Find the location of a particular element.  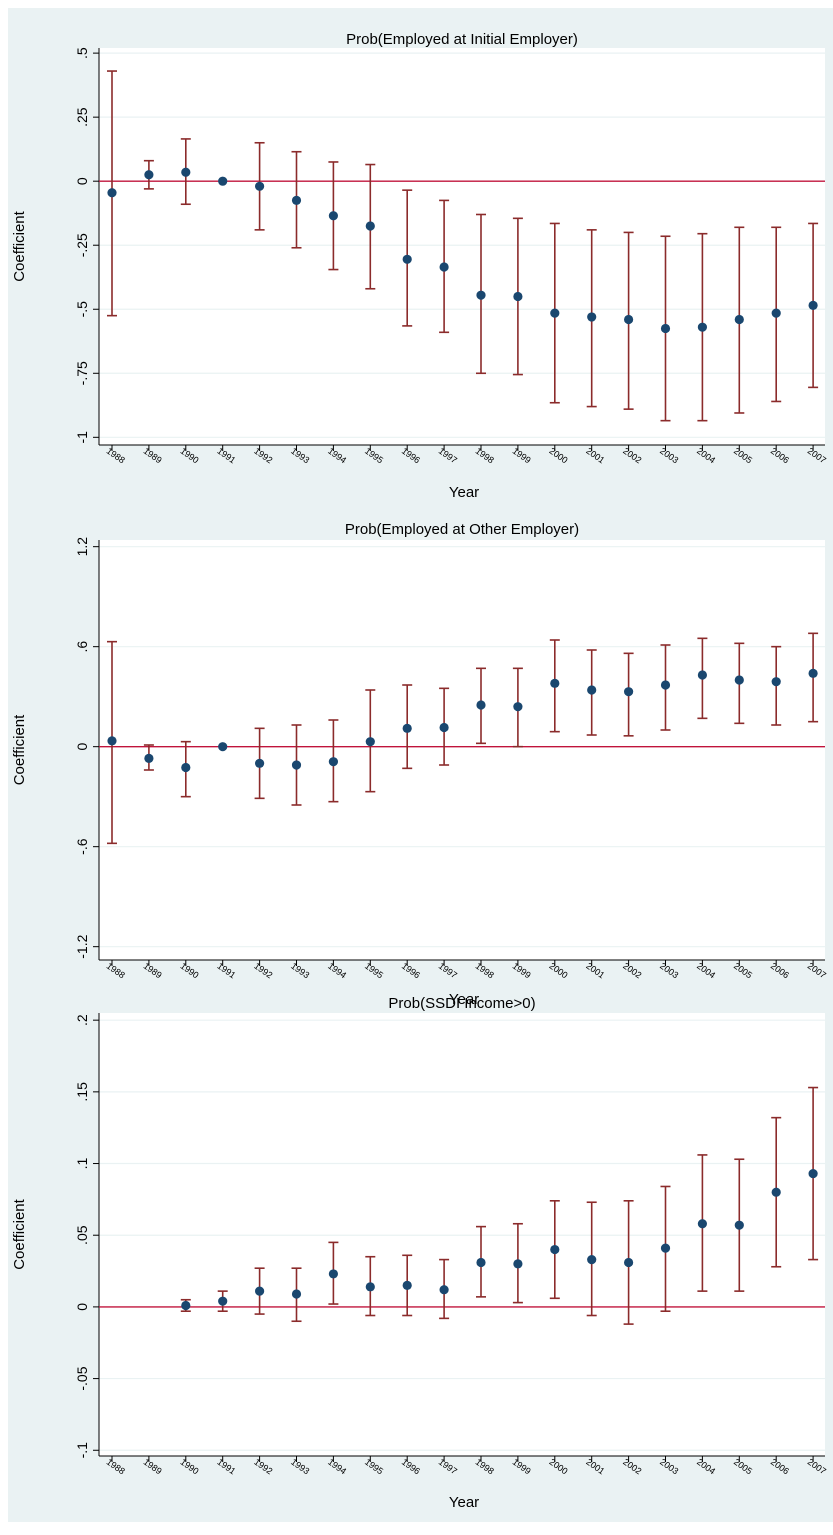

y-tick-label: 1.2 is located at coordinates (82, 547).